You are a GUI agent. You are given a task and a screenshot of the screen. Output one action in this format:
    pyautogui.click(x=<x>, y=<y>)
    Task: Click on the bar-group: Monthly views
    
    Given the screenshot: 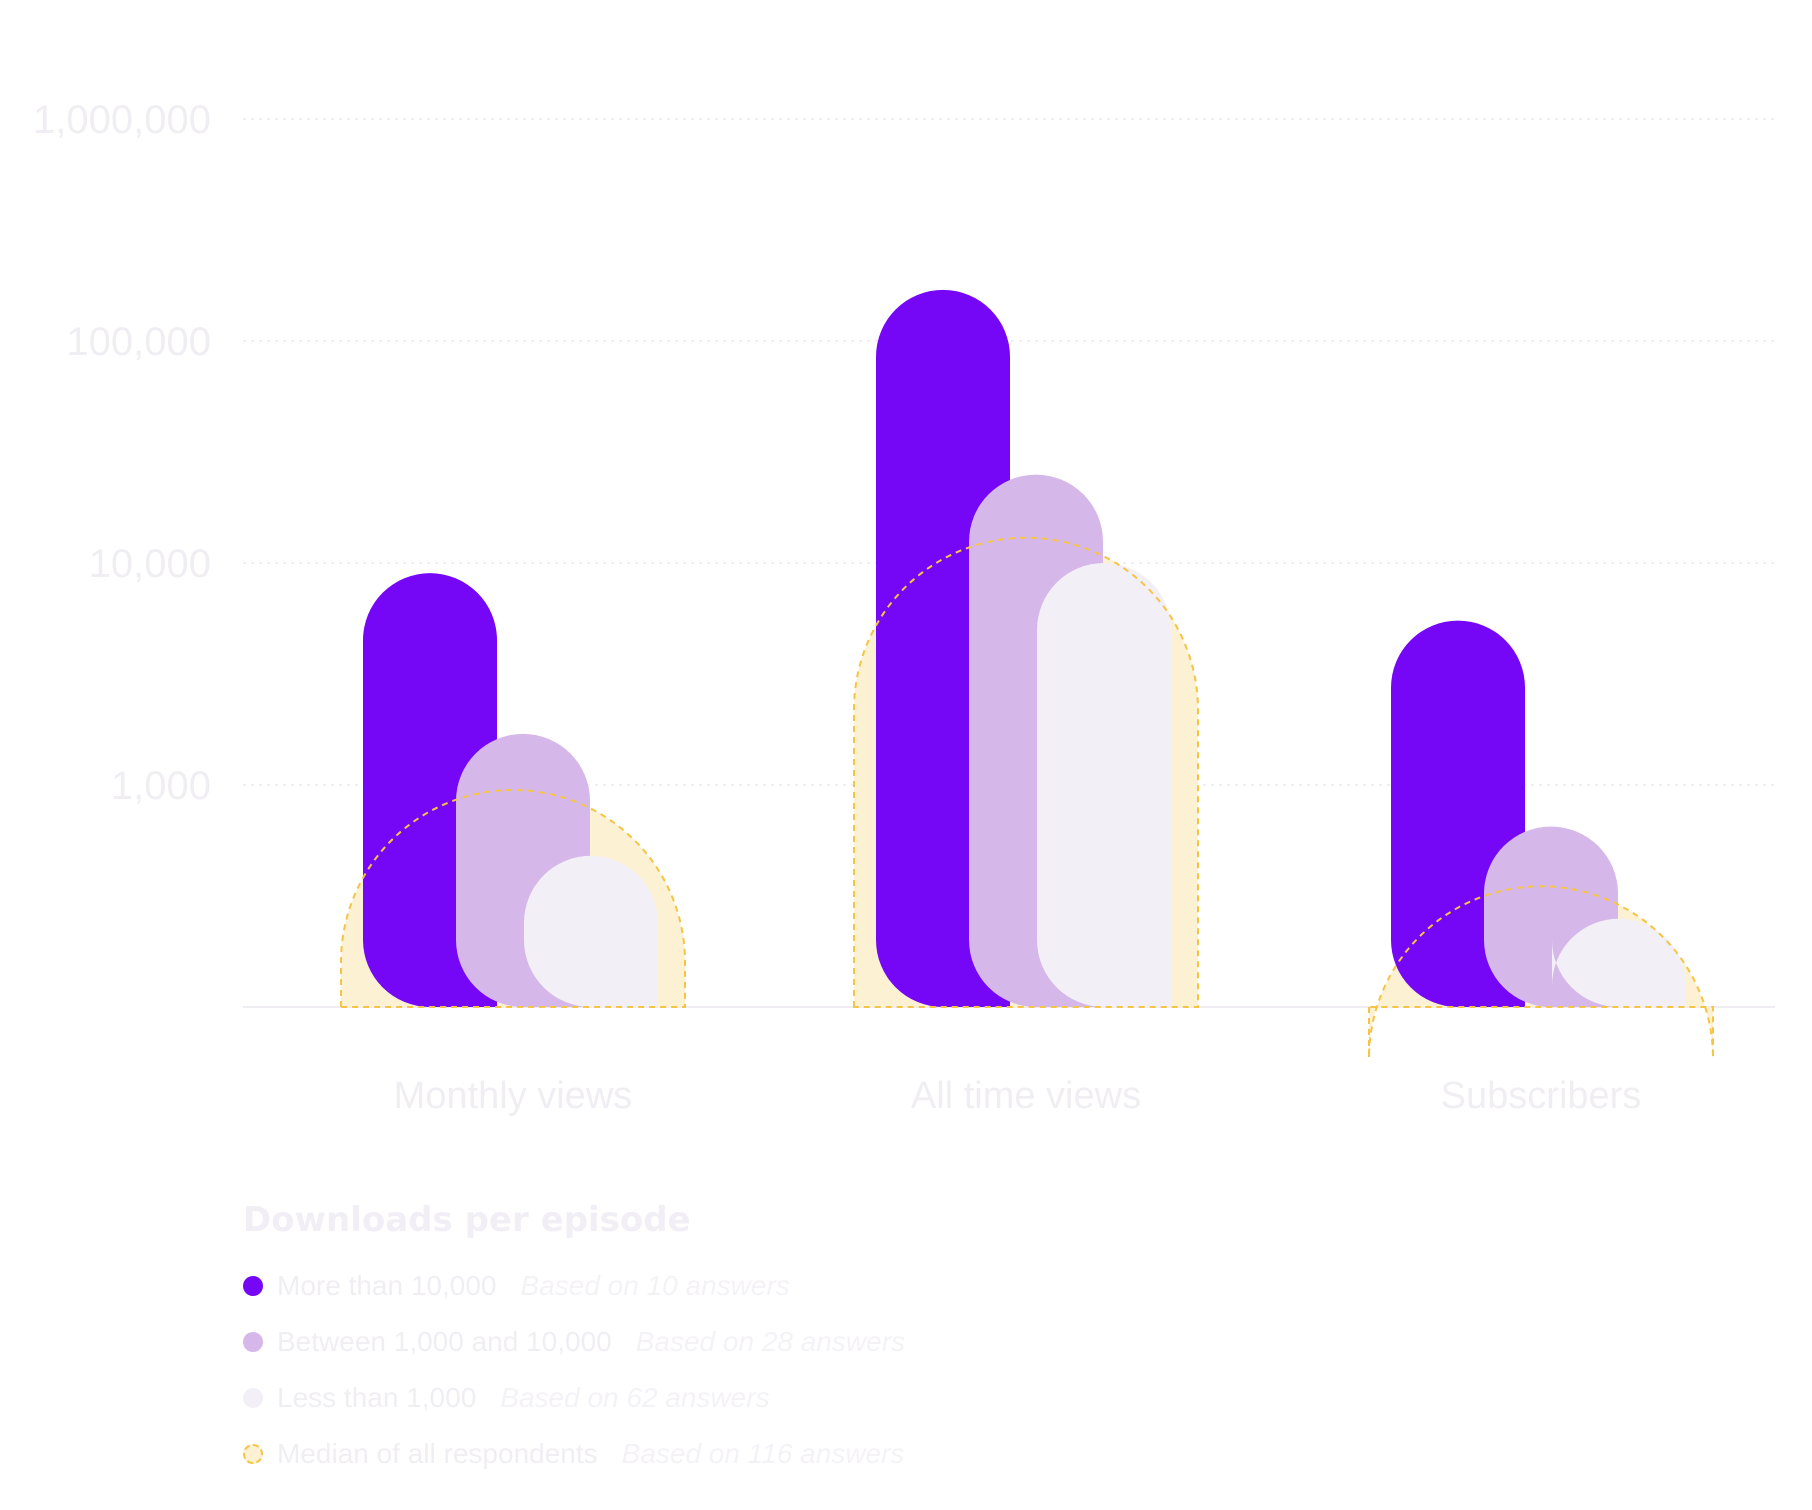 What is the action you would take?
    pyautogui.click(x=513, y=845)
    